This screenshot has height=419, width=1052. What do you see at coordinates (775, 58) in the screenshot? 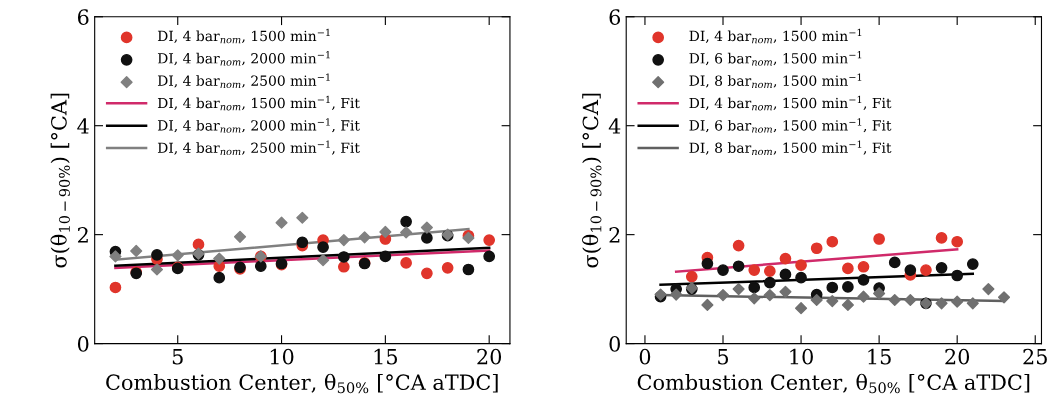
I see `legend-label: DI, 6 bar$_{nom}$, 1500 min$^{−1}$` at bounding box center [775, 58].